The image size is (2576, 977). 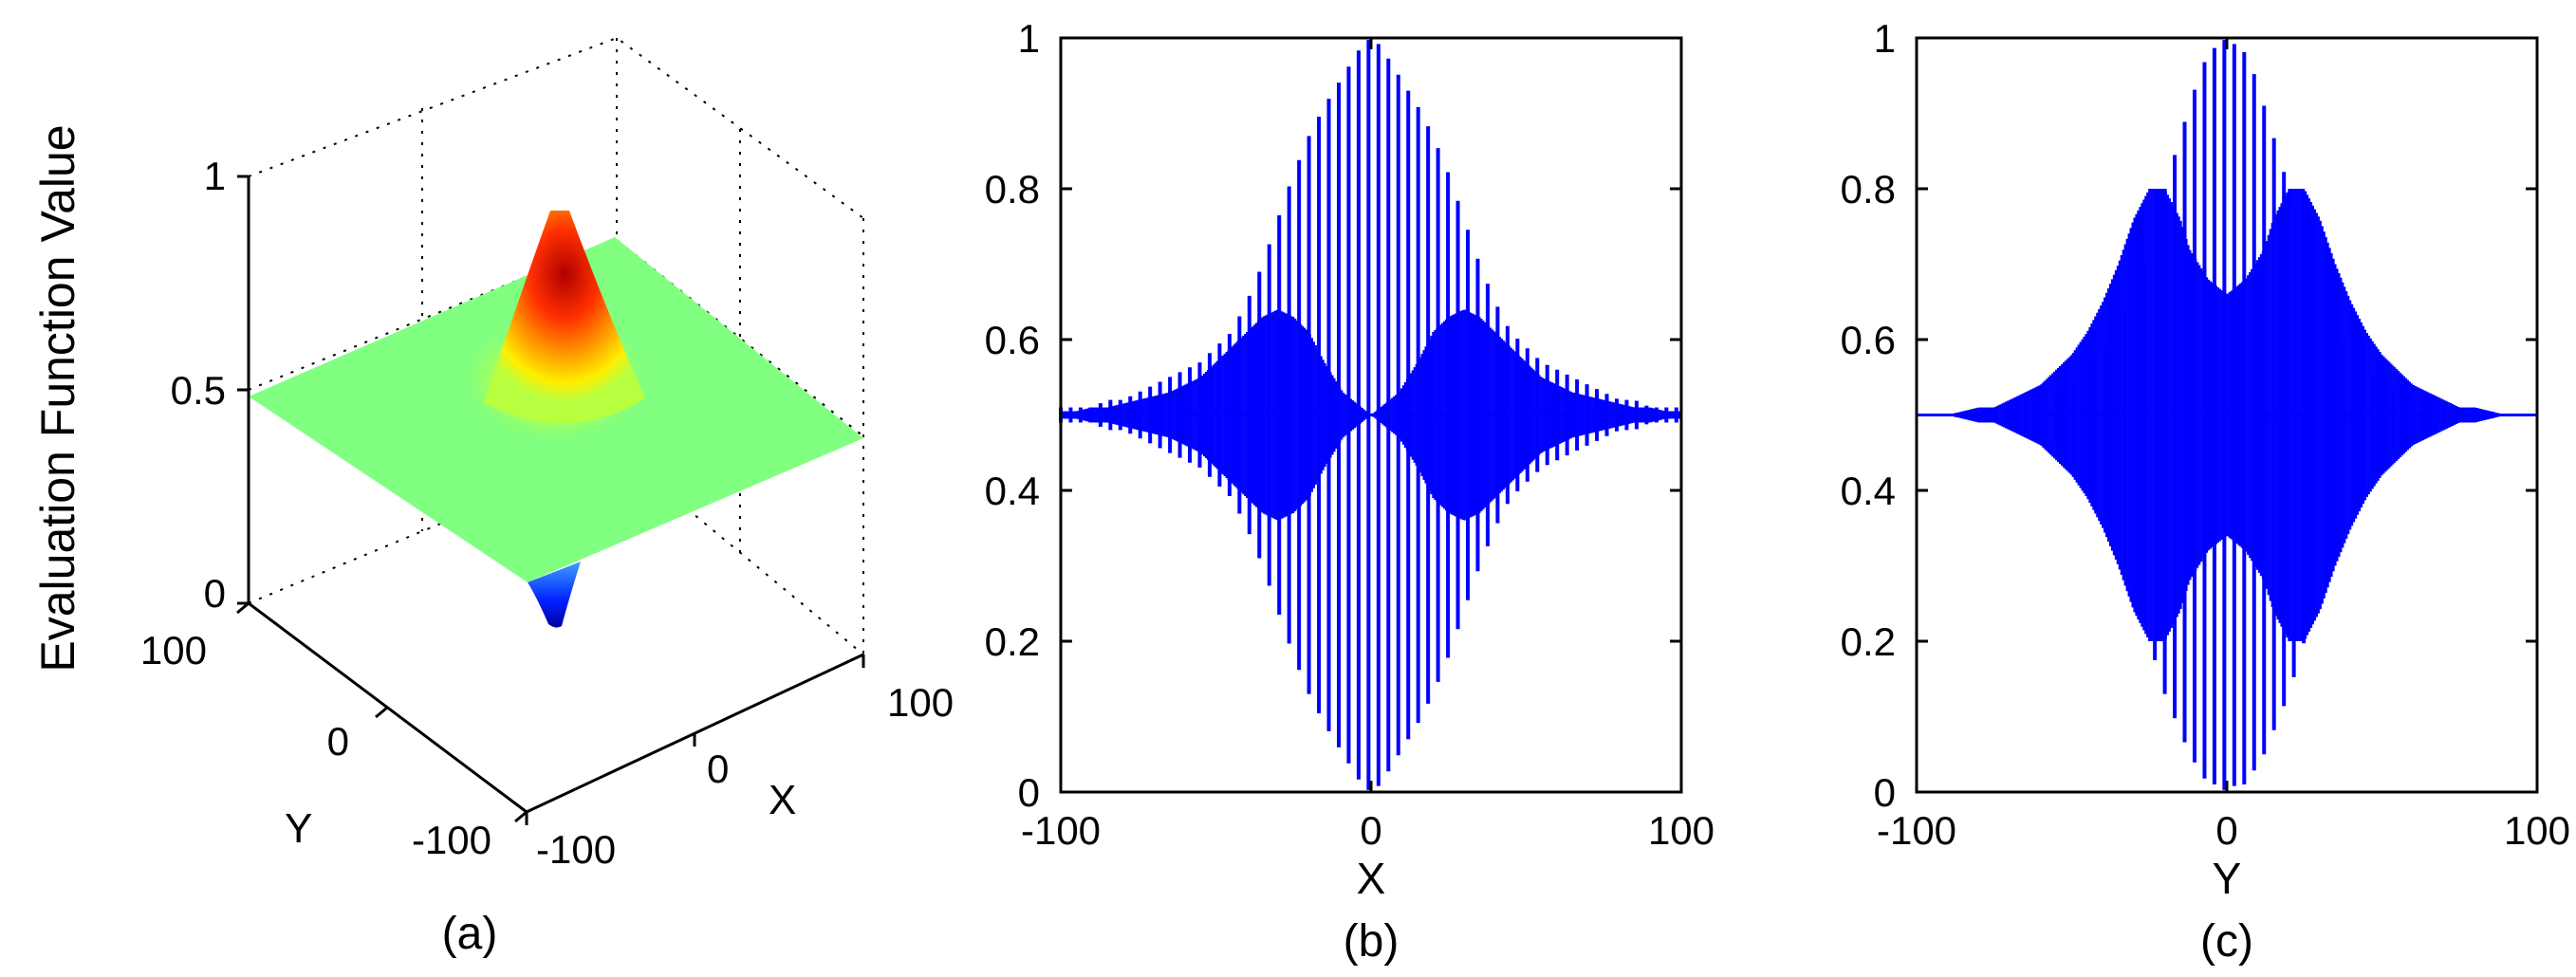 I want to click on x-tick-labels: -100 0 100, so click(x=745, y=776).